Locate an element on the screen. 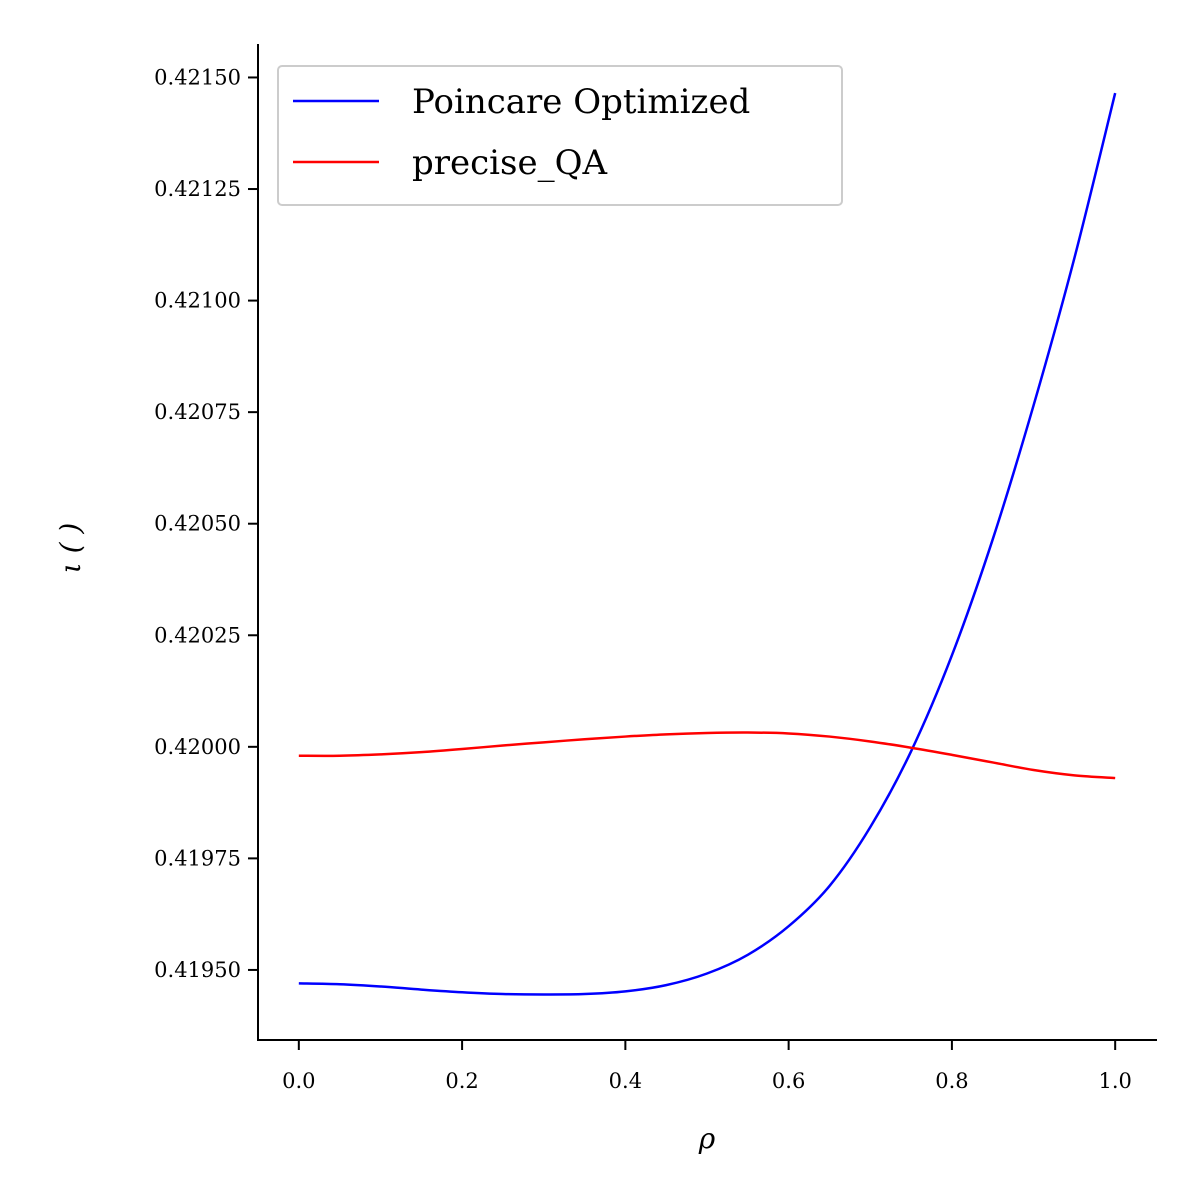  x-tick-label: 0.4 is located at coordinates (625, 1081).